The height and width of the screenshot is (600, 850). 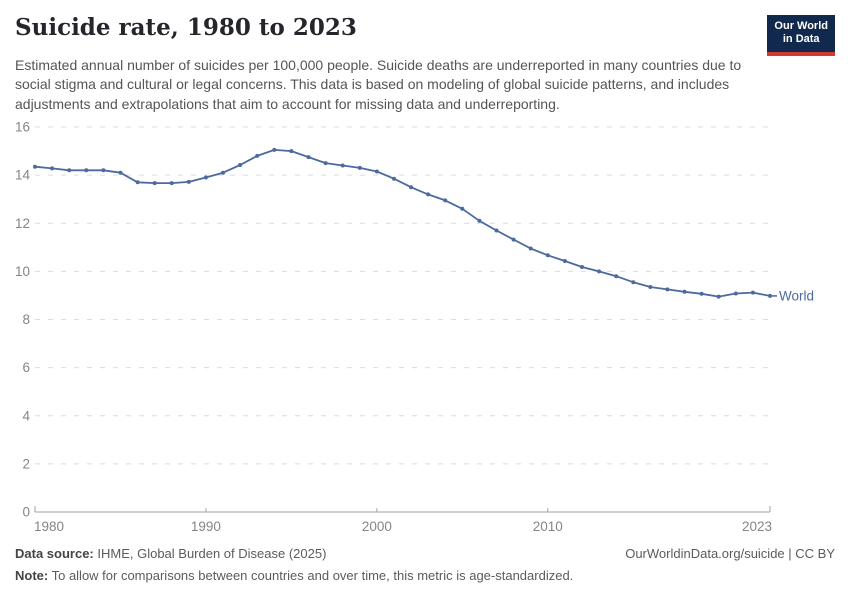 What do you see at coordinates (377, 526) in the screenshot?
I see `x-tick-label: 2000` at bounding box center [377, 526].